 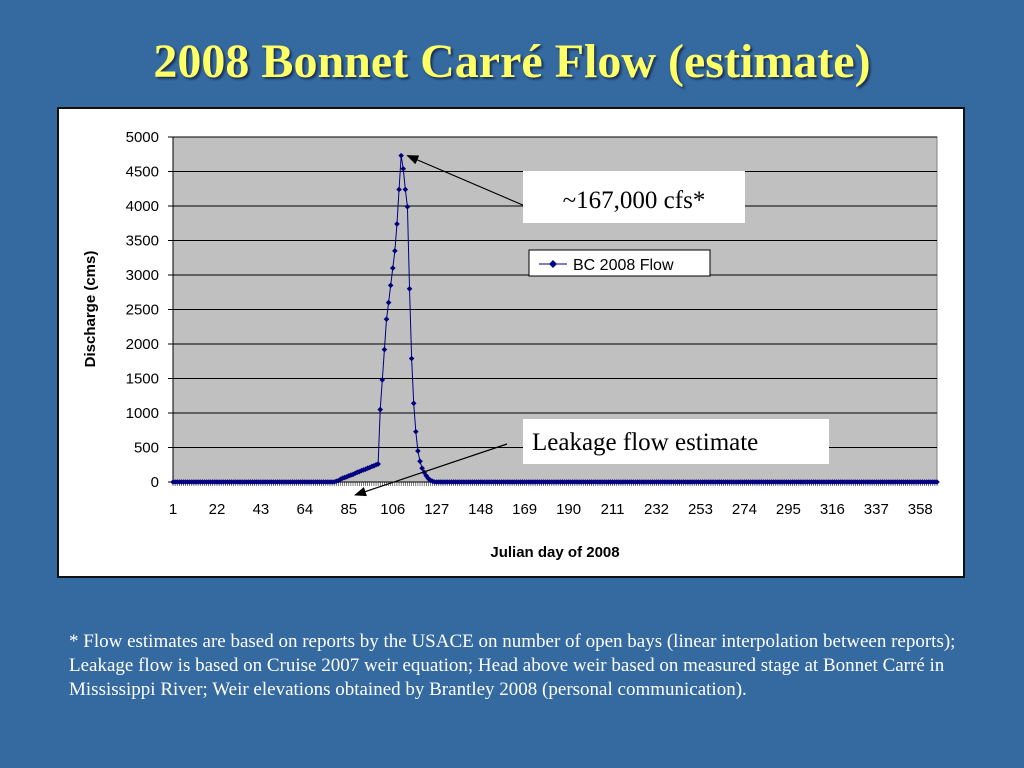 What do you see at coordinates (832, 509) in the screenshot?
I see `x-tick-label: 316` at bounding box center [832, 509].